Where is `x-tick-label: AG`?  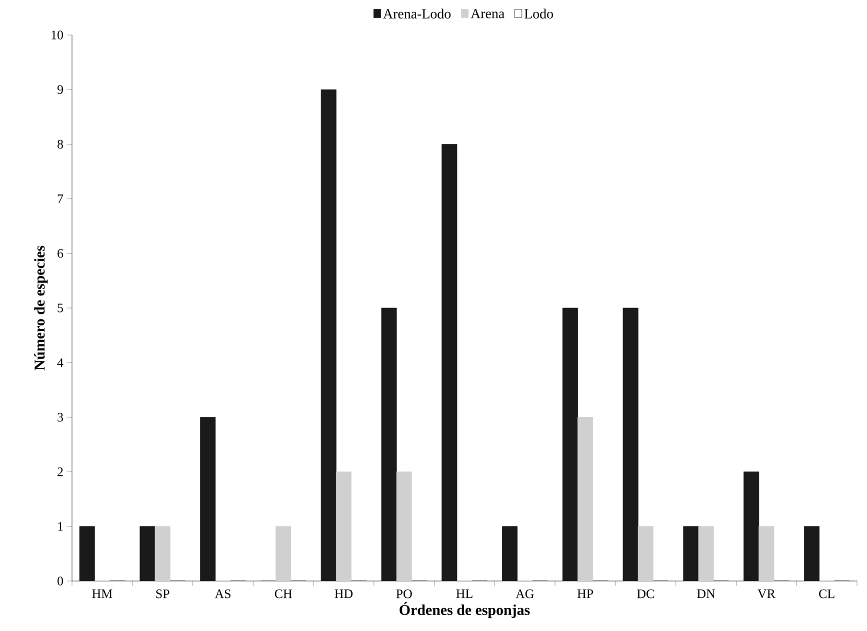 x-tick-label: AG is located at coordinates (525, 594).